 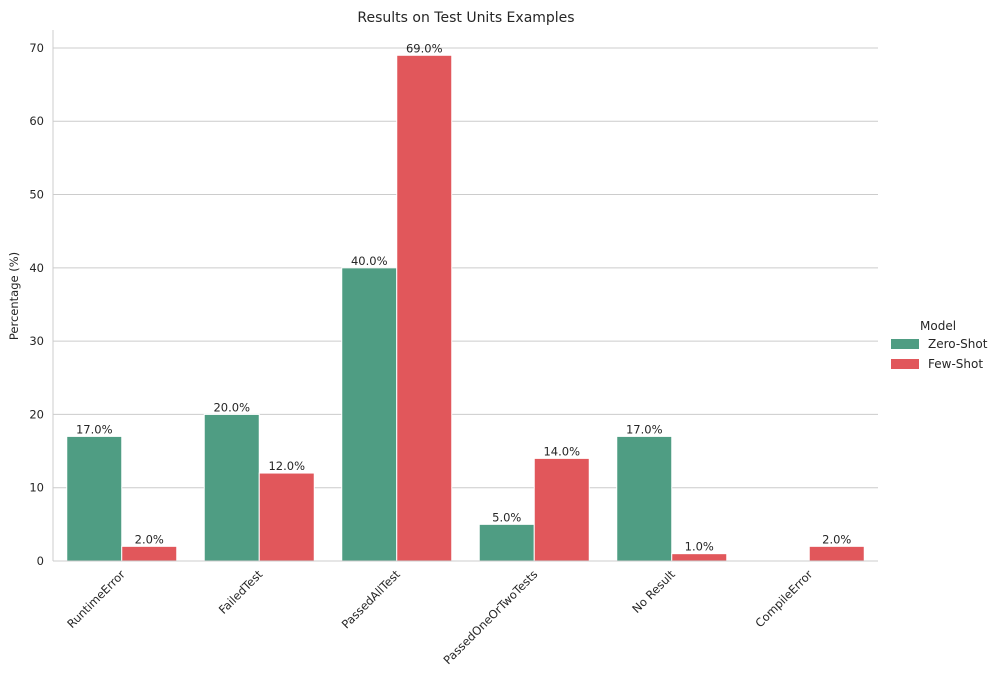 I want to click on y-tick-label: 50, so click(x=36, y=195).